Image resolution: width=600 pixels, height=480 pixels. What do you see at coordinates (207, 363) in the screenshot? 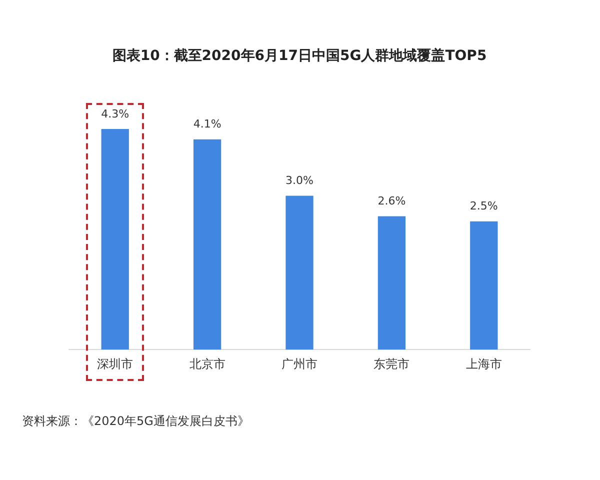
I see `x-tick-label: 北京市` at bounding box center [207, 363].